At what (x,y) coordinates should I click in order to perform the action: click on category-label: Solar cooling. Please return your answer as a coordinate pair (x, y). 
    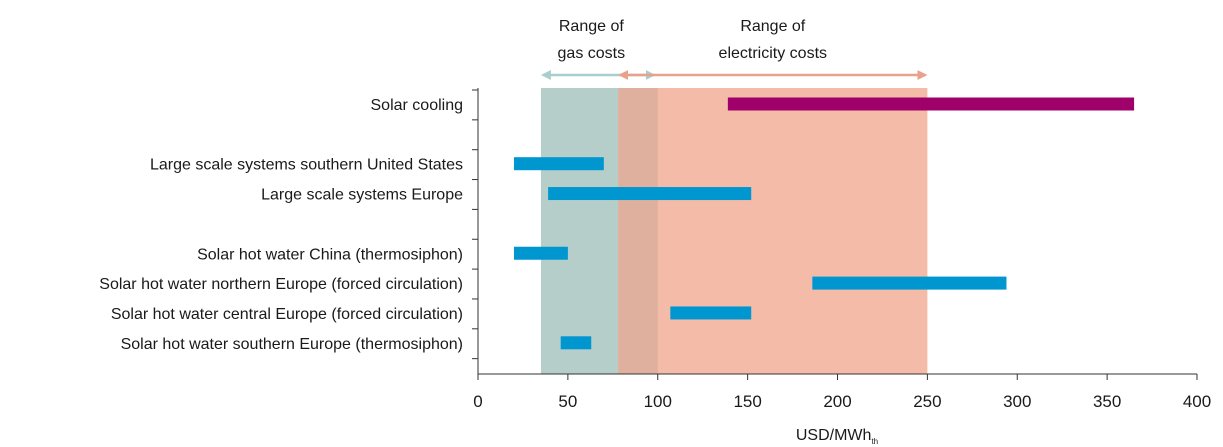
    Looking at the image, I should click on (417, 105).